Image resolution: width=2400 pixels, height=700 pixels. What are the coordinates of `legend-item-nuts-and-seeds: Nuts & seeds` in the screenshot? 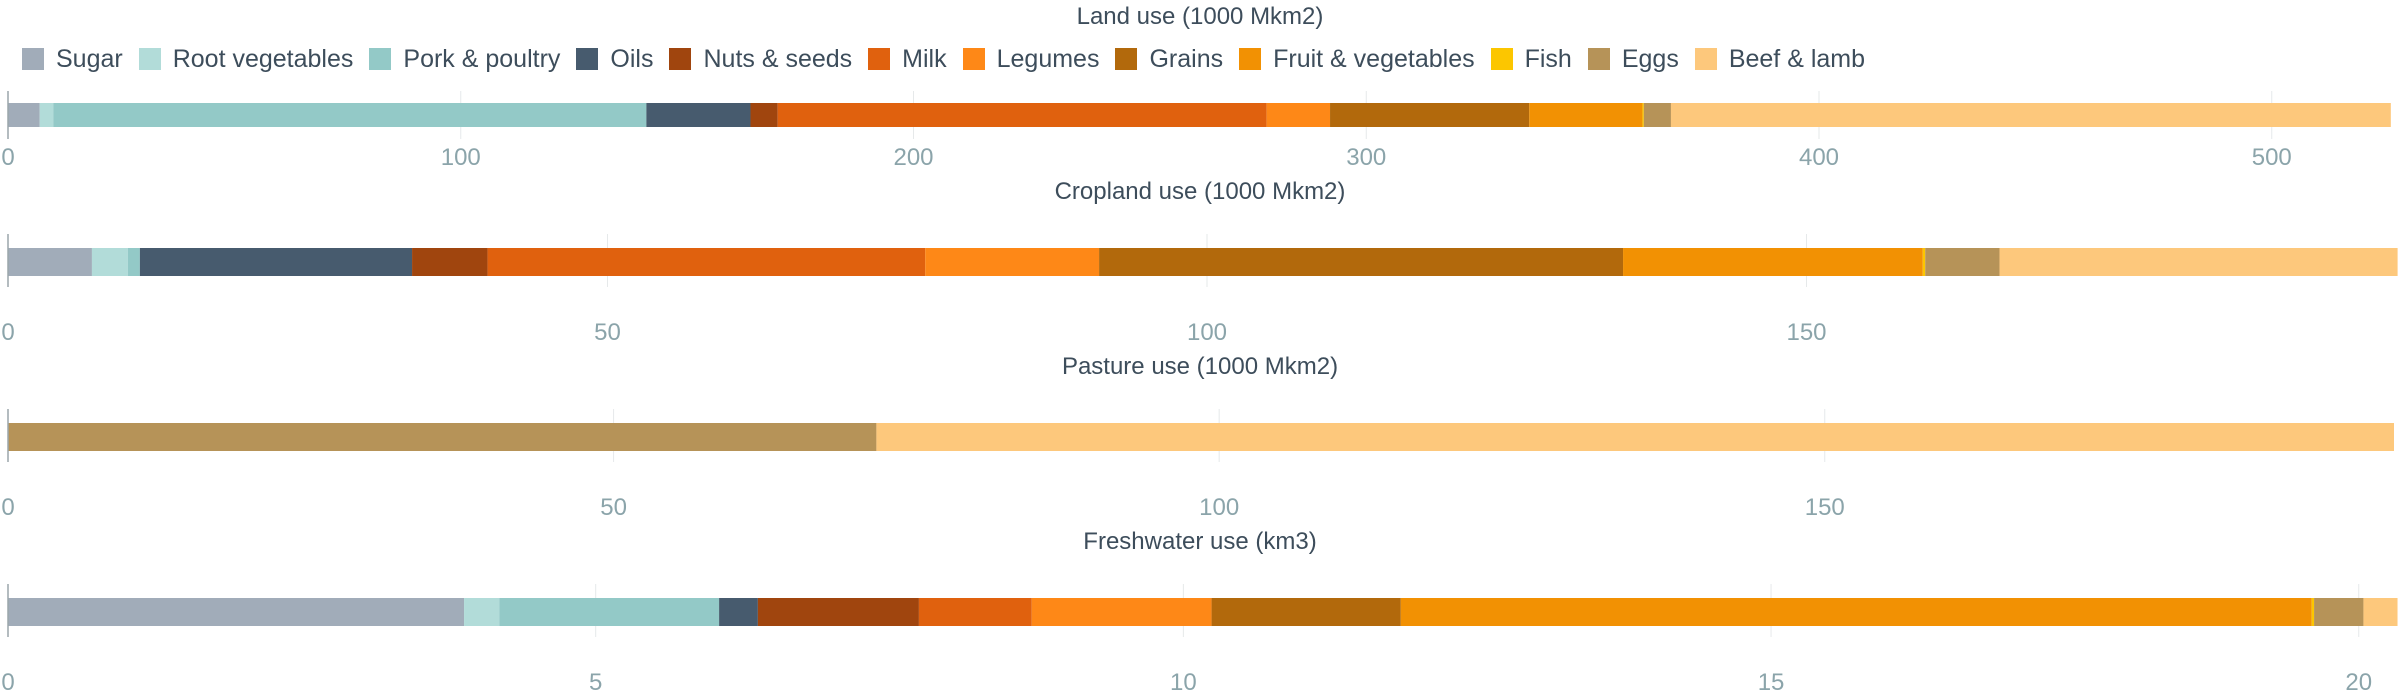 It's located at (760, 59).